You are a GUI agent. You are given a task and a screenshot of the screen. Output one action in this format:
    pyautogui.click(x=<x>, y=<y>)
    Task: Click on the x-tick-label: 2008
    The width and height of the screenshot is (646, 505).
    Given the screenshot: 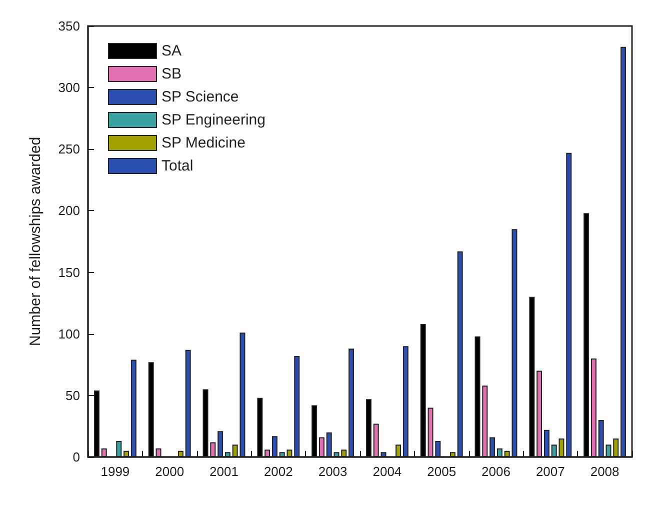 What is the action you would take?
    pyautogui.click(x=605, y=471)
    